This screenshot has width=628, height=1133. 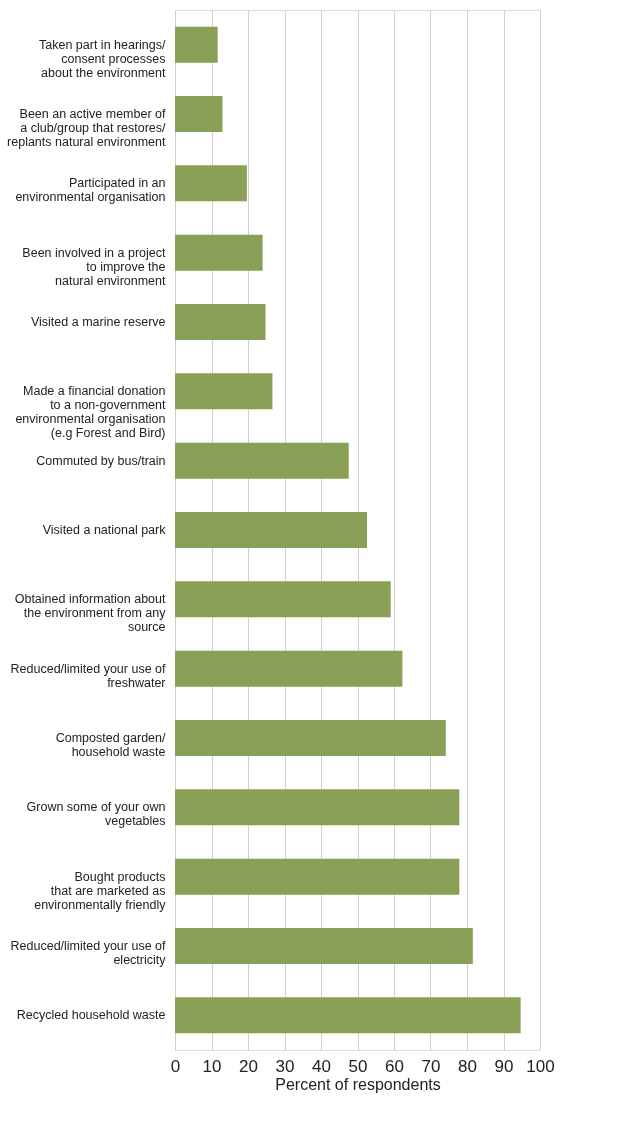 I want to click on y-tick-label: Made a financial donation to a non-government environmental organisation (e.g Forest and Bird), so click(x=91, y=412).